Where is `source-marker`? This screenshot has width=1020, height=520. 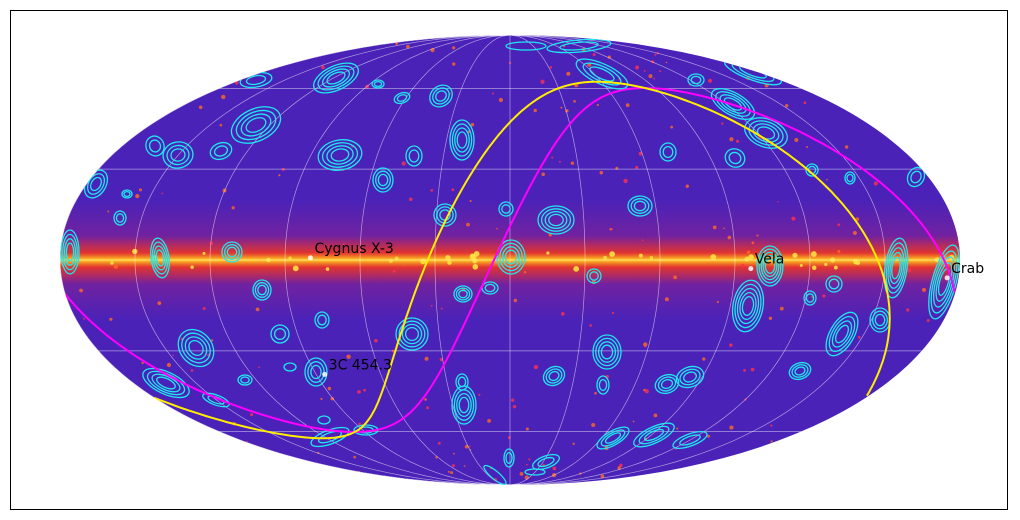 source-marker is located at coordinates (325, 374).